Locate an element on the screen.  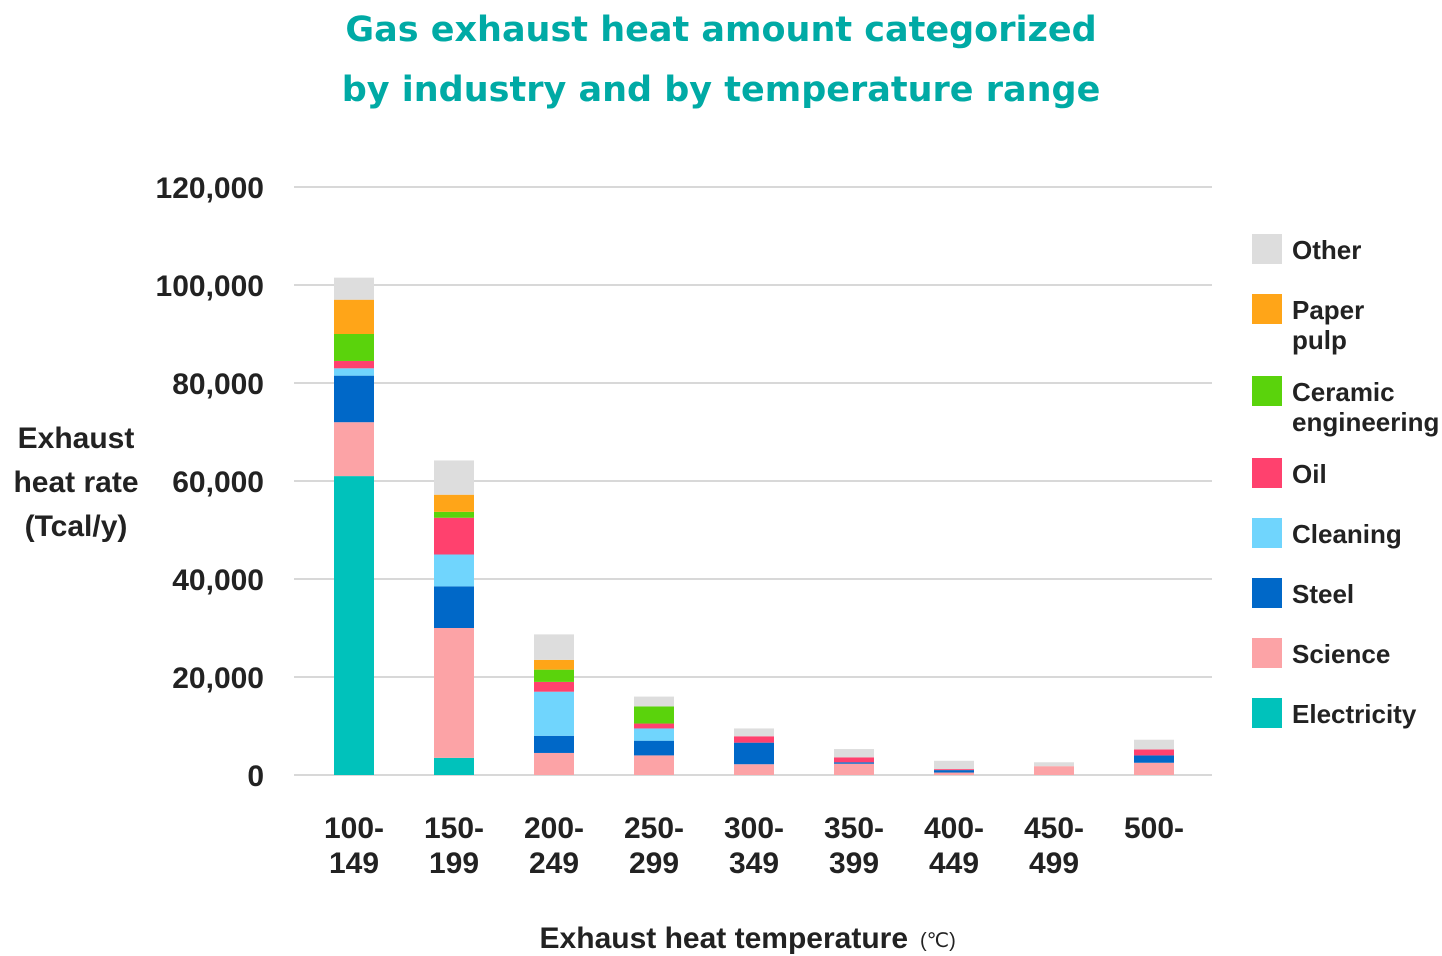
x-category-label: 450- is located at coordinates (1054, 828).